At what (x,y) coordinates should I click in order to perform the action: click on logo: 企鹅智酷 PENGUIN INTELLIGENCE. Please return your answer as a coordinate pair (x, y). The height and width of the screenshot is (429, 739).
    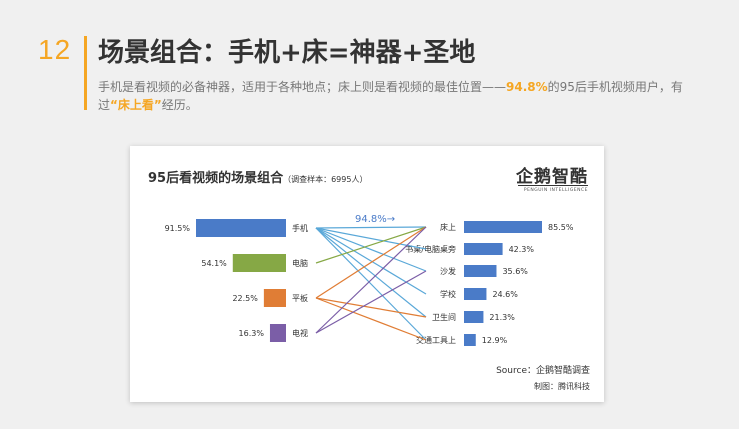
    Looking at the image, I should click on (548, 176).